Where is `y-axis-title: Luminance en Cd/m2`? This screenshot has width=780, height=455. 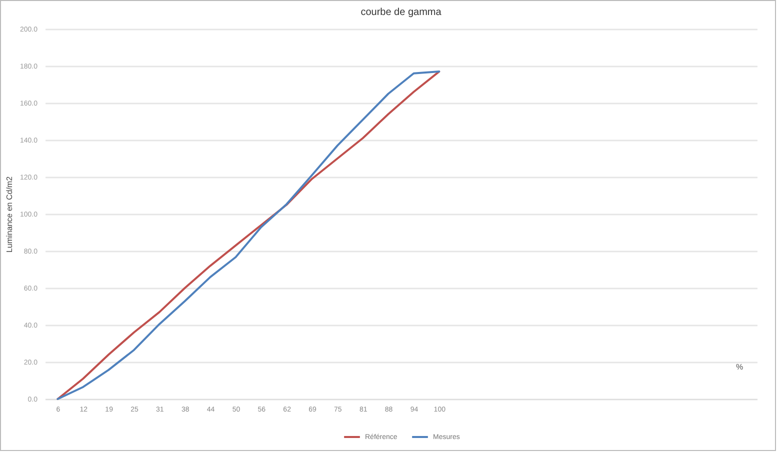
y-axis-title: Luminance en Cd/m2 is located at coordinates (9, 214).